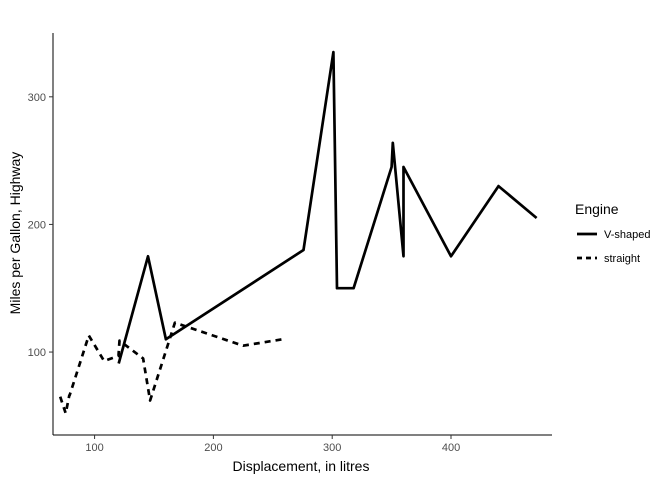  What do you see at coordinates (37, 225) in the screenshot?
I see `y-tick-label: 200` at bounding box center [37, 225].